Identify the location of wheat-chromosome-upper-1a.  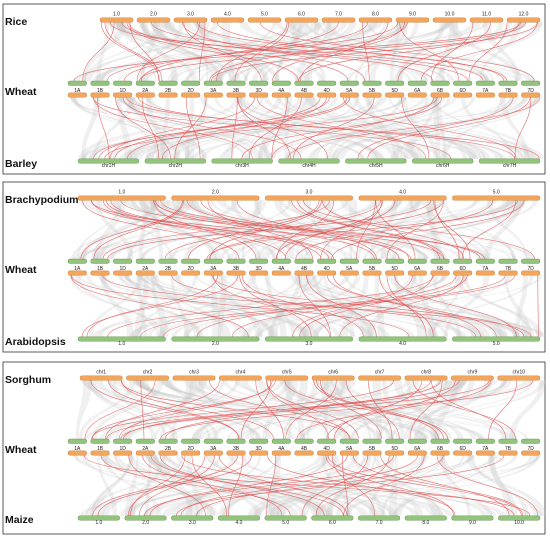
(77, 261).